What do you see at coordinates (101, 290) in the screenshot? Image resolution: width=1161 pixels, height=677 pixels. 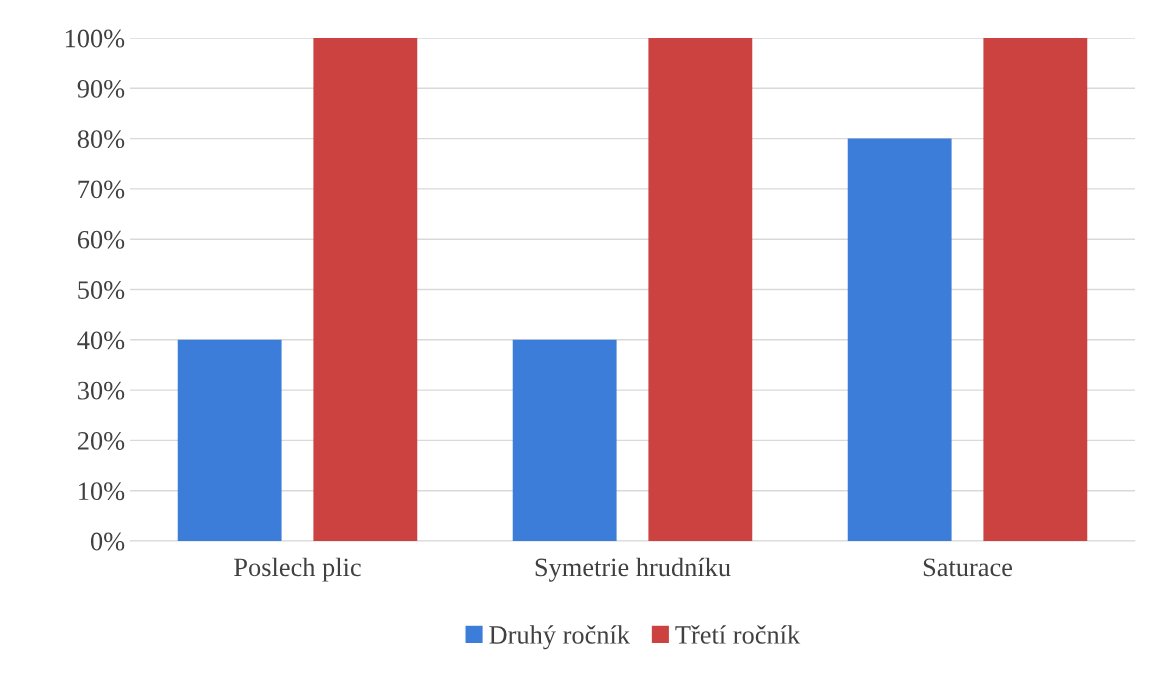 I see `y-tick-label: 50%` at bounding box center [101, 290].